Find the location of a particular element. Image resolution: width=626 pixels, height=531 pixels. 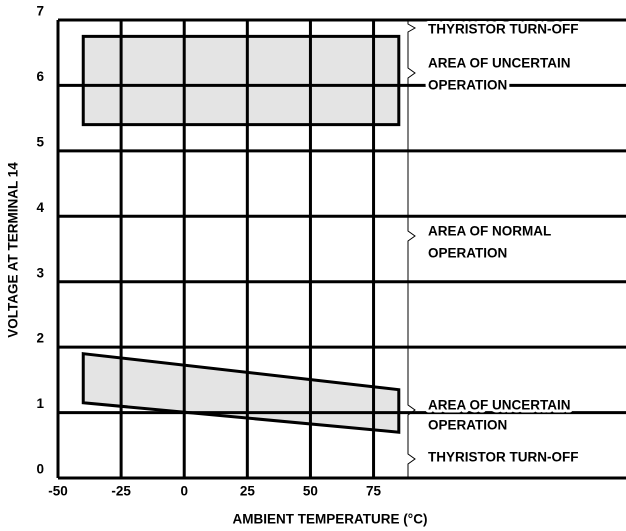

y-axis-label: VOLTAGE AT TERMINAL 14 is located at coordinates (13, 250).